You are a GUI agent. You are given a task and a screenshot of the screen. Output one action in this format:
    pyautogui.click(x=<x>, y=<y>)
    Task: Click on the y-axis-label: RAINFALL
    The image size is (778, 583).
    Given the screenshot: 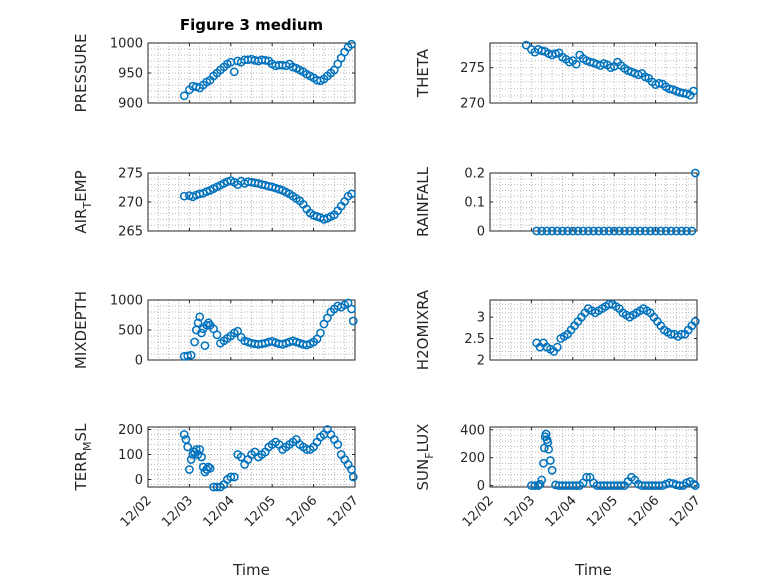 What is the action you would take?
    pyautogui.click(x=423, y=201)
    